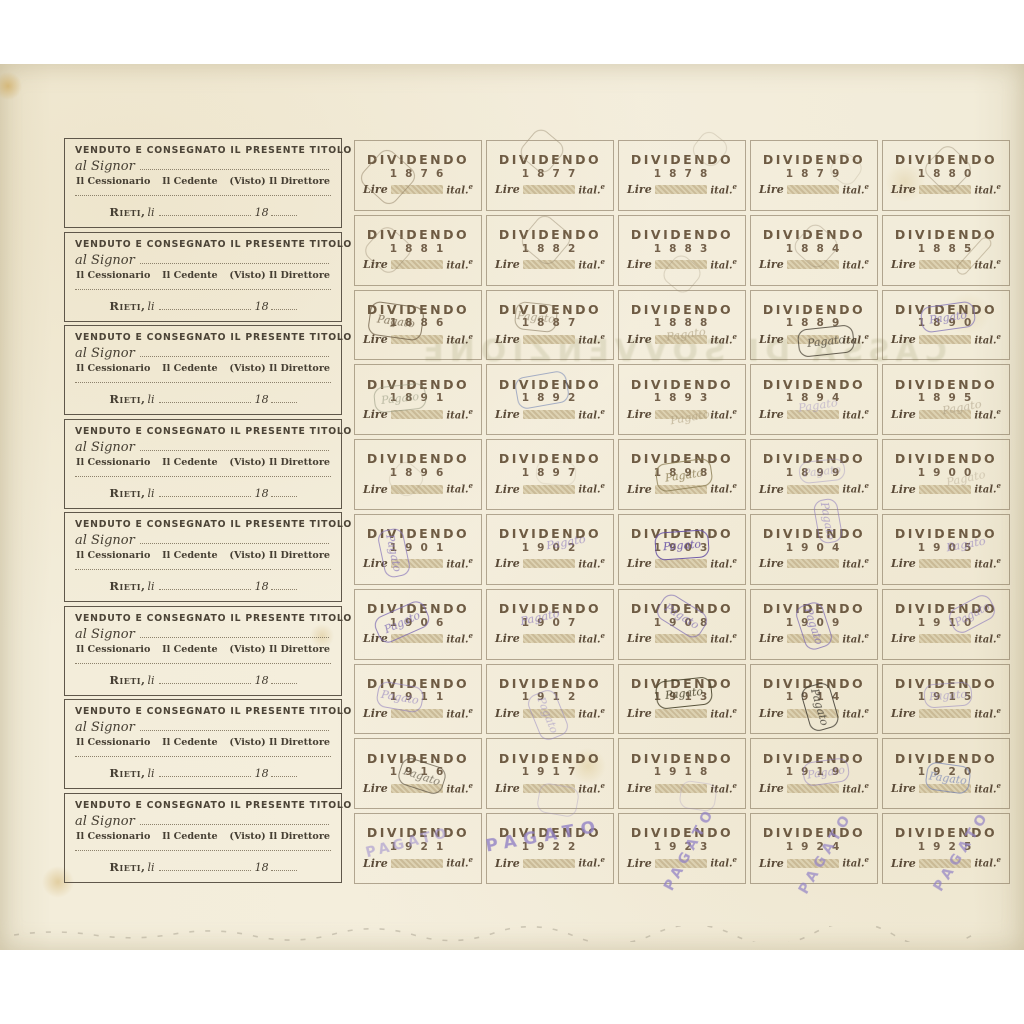 The width and height of the screenshot is (1024, 1024). What do you see at coordinates (550, 173) in the screenshot?
I see `coupon-year: 1 8 7 7` at bounding box center [550, 173].